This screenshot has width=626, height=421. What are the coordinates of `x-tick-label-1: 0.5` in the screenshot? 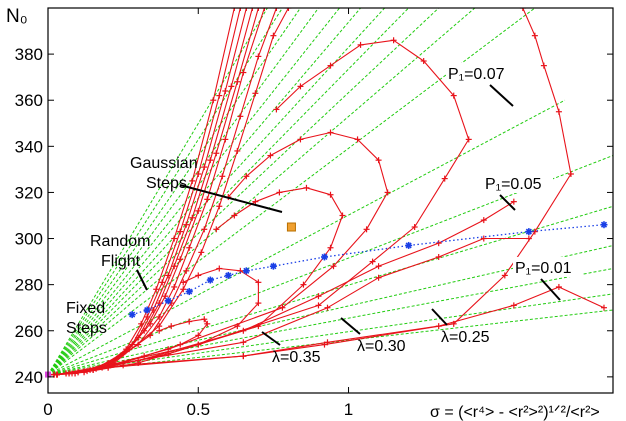 It's located at (198, 409).